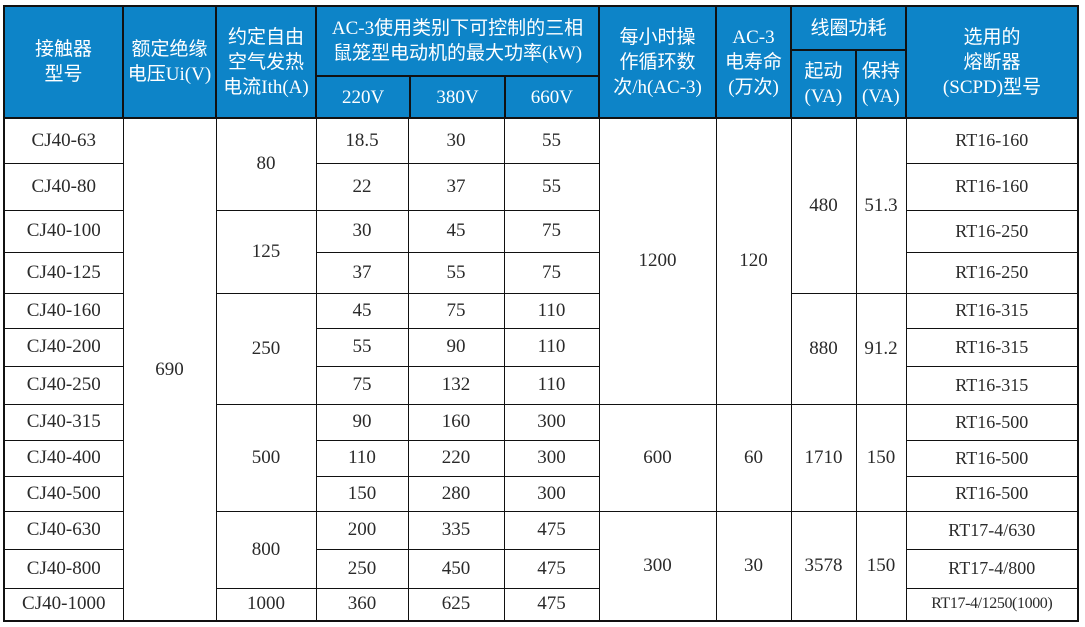 The image size is (1085, 627). I want to click on cell-life: 60, so click(753, 457).